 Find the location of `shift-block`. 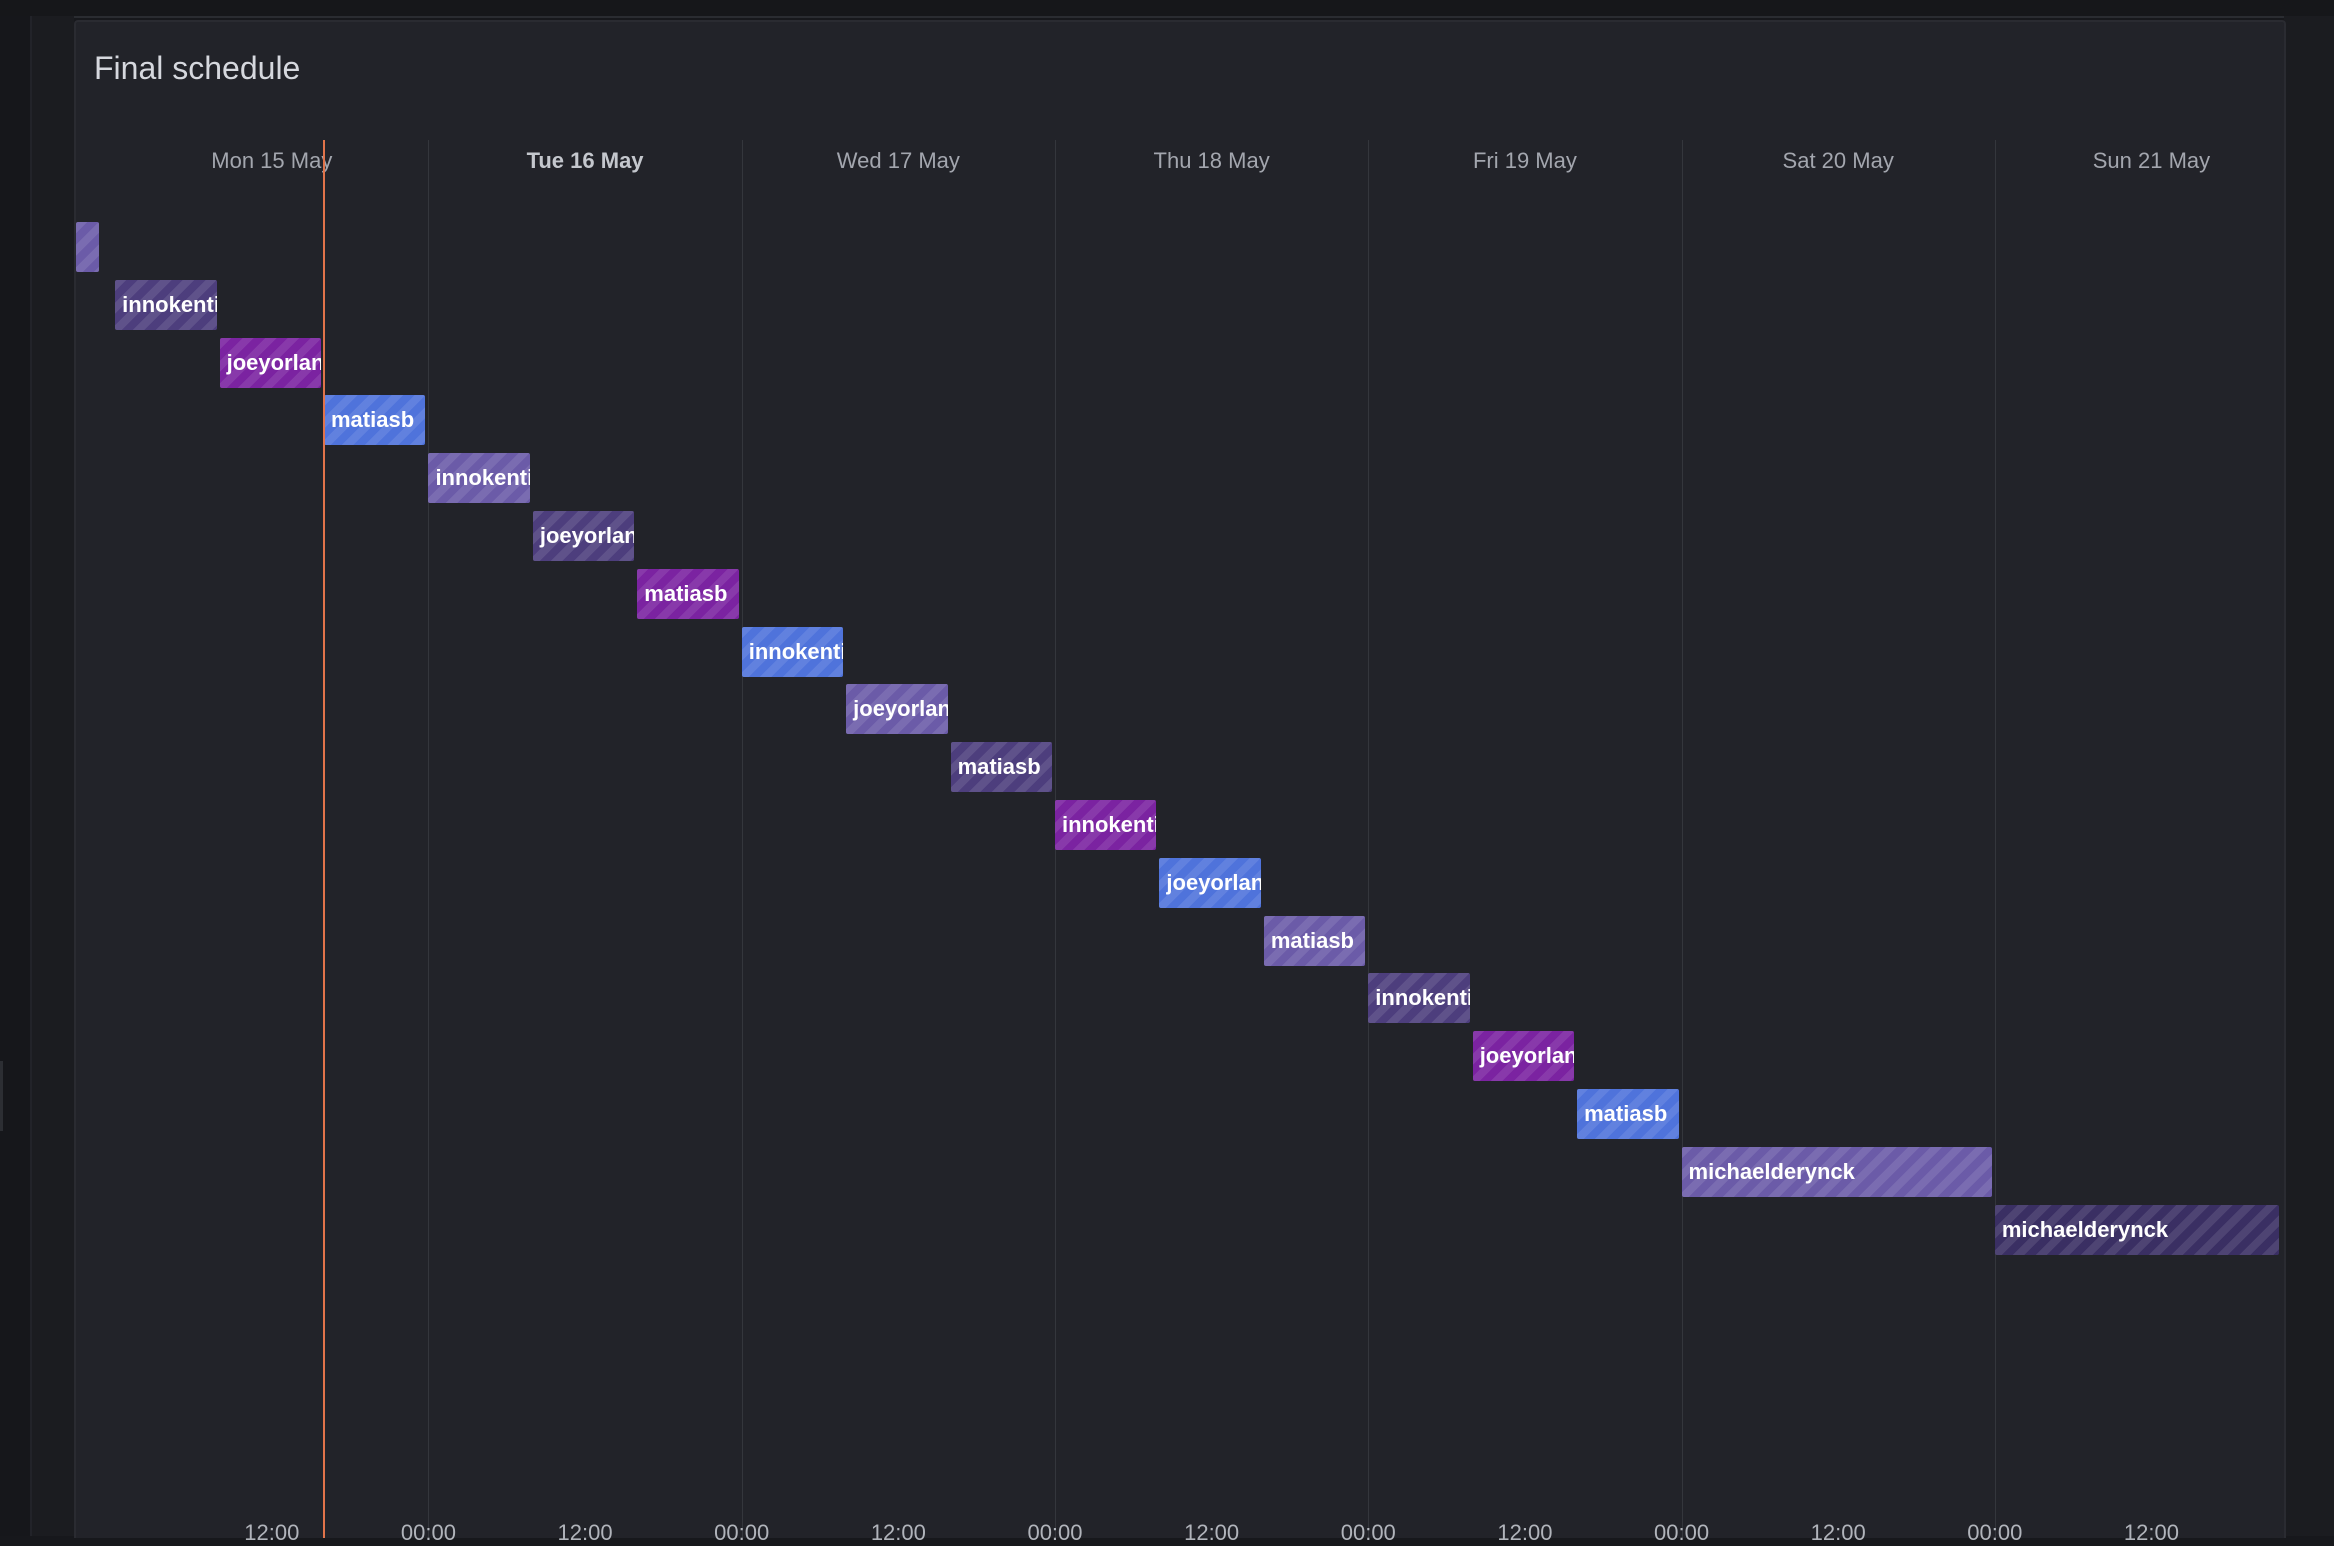

shift-block is located at coordinates (88, 247).